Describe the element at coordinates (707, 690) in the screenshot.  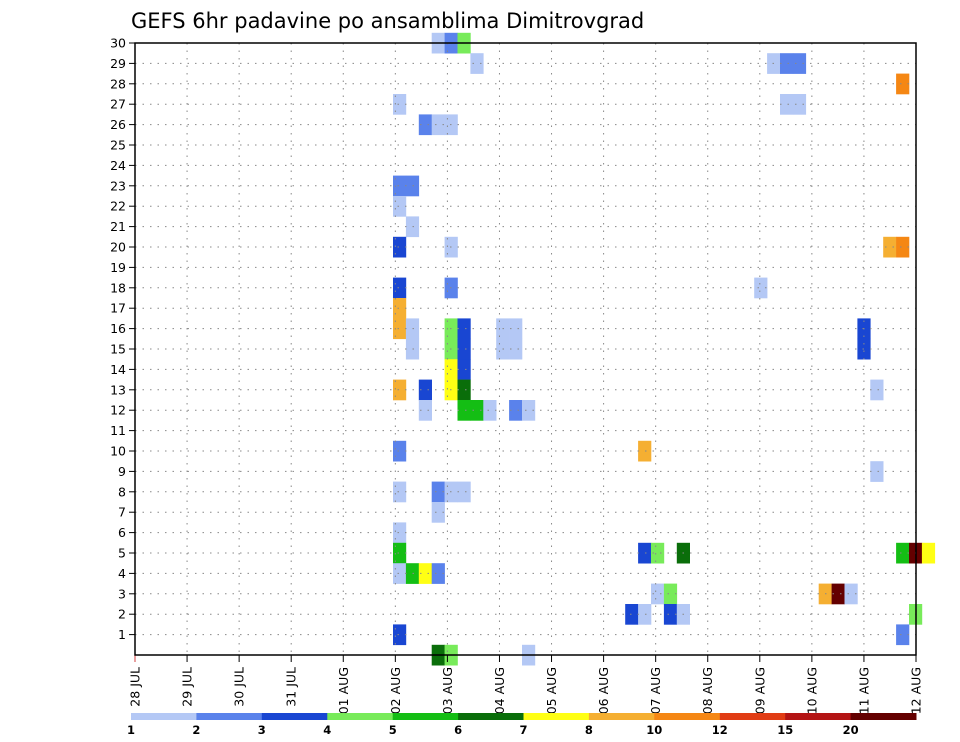
I see `x-tick-label: 08 AUG` at that location.